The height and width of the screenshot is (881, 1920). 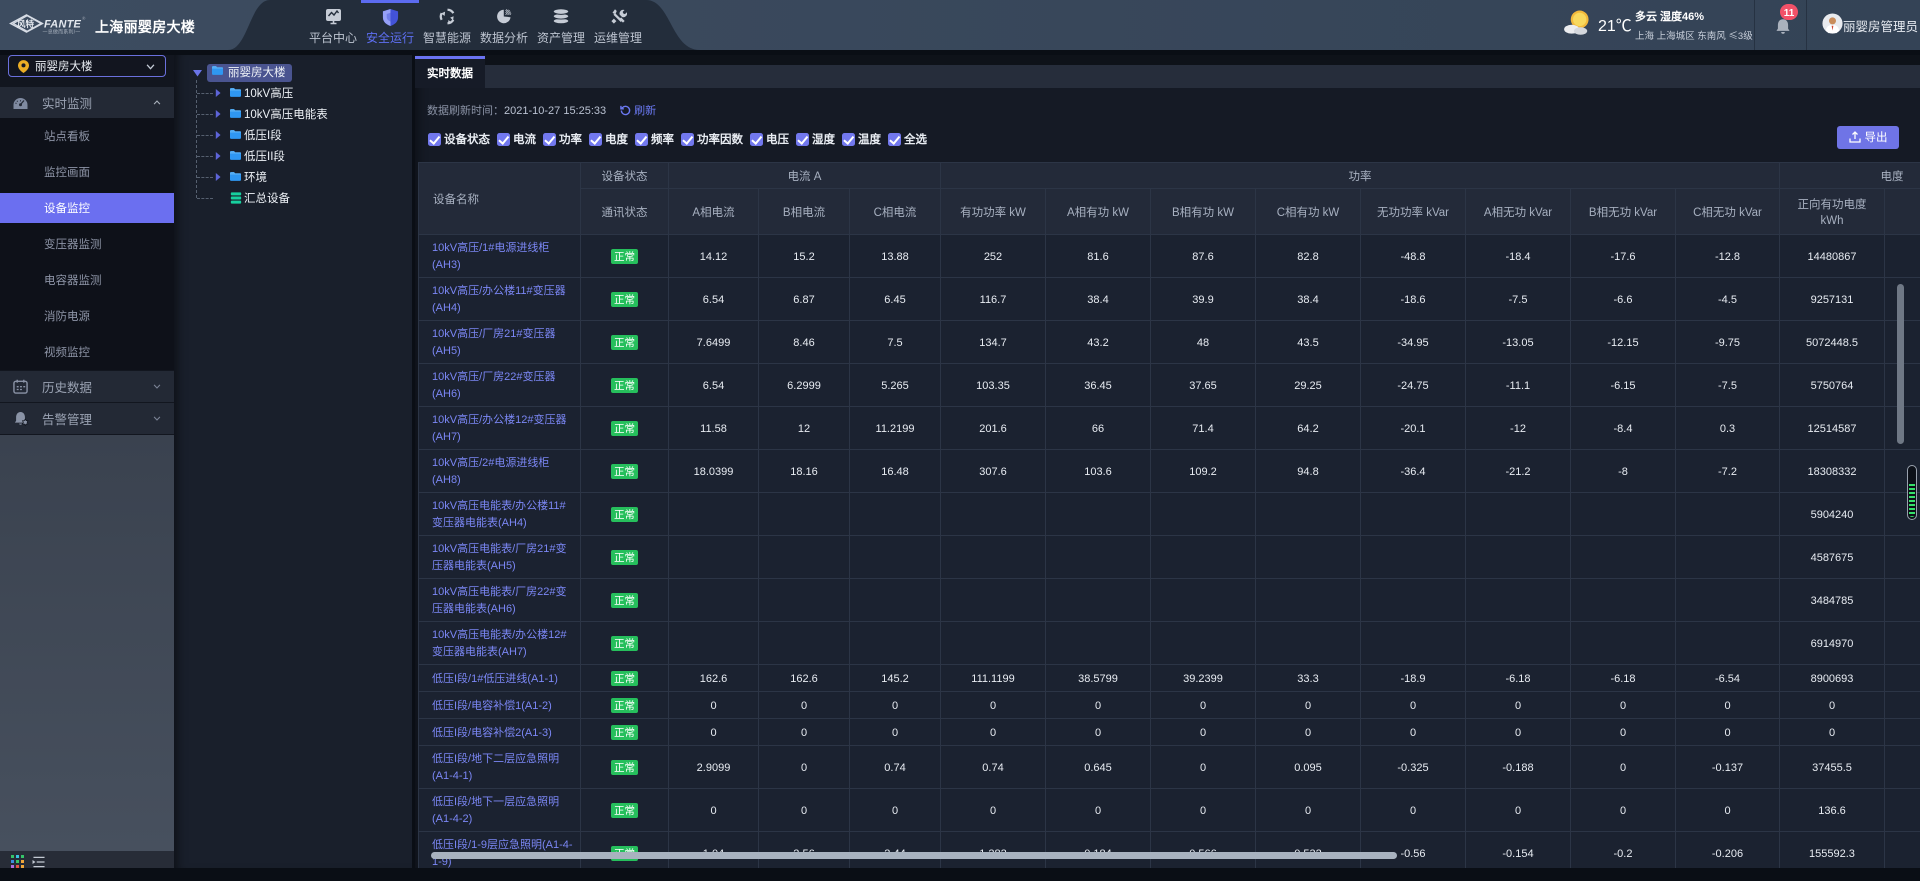 What do you see at coordinates (26, 24) in the screenshot?
I see `svg-text: 风特` at bounding box center [26, 24].